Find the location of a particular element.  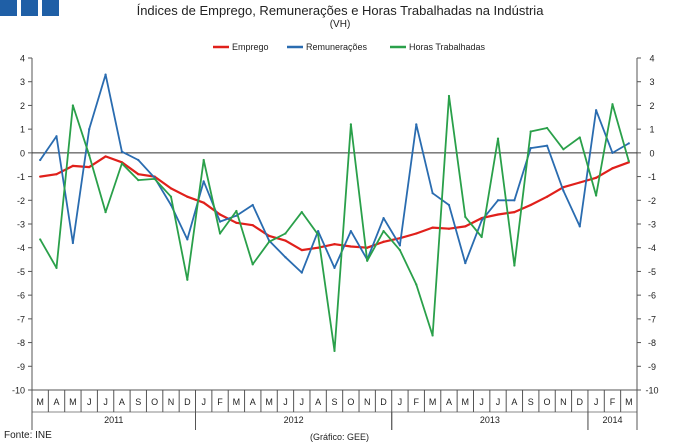

y-tick-label-right: -2 is located at coordinates (652, 201).